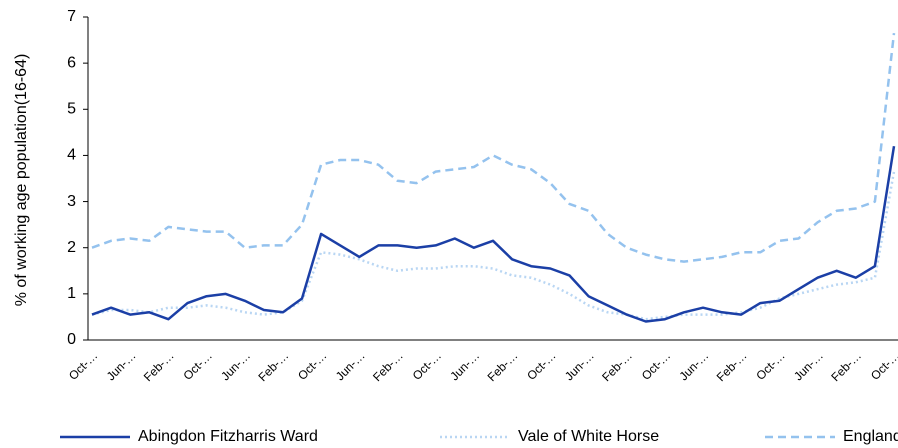 Image resolution: width=898 pixels, height=448 pixels. What do you see at coordinates (71, 339) in the screenshot?
I see `y-tick-label: 0` at bounding box center [71, 339].